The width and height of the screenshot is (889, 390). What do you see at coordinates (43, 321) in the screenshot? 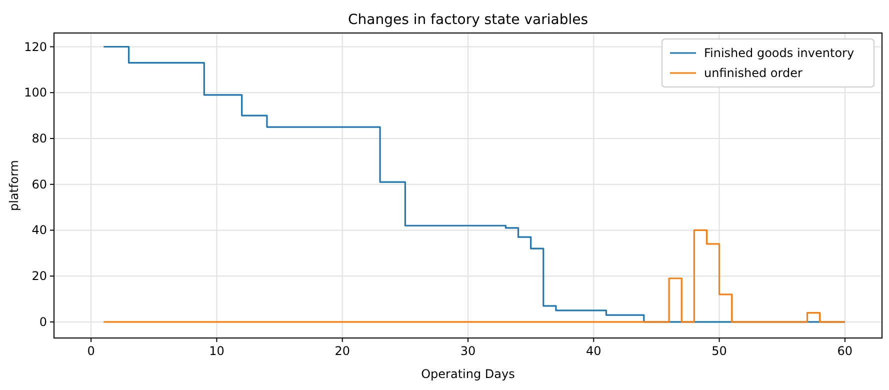
I see `y-tick-label: 0` at bounding box center [43, 321].